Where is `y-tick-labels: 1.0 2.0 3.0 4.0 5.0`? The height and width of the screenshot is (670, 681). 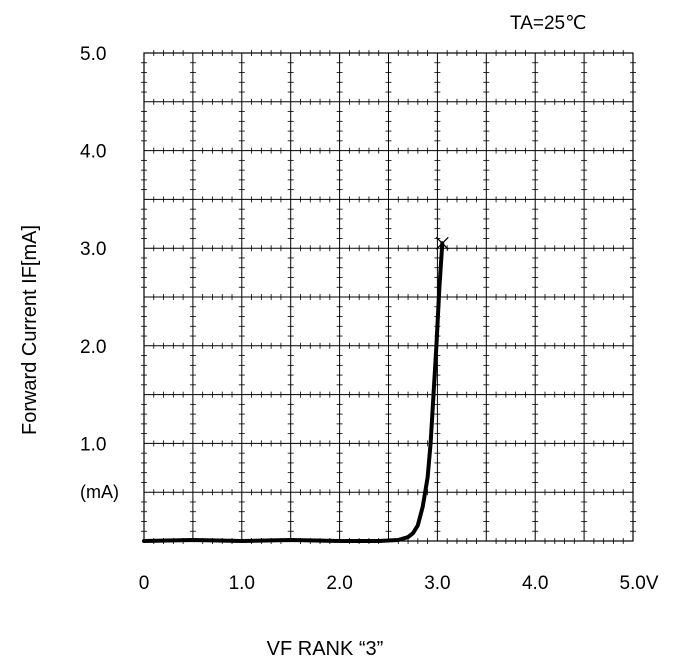 y-tick-labels: 1.0 2.0 3.0 4.0 5.0 is located at coordinates (93, 249).